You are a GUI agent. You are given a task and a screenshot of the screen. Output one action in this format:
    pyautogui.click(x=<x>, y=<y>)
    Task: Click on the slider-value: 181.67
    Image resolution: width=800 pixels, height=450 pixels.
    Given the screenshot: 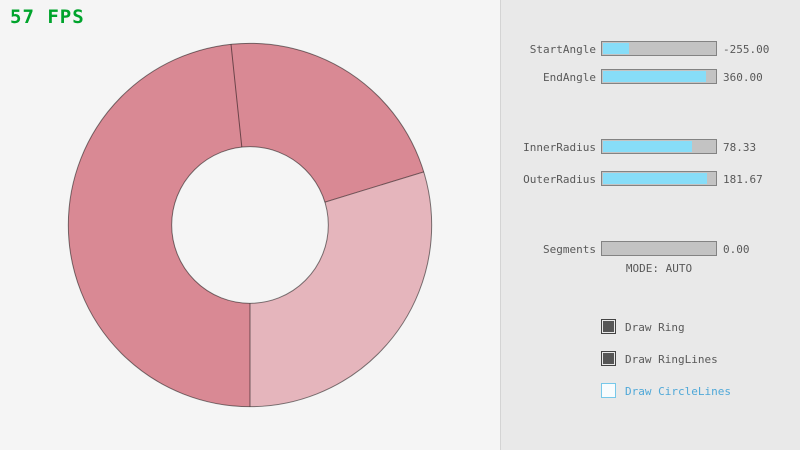 What is the action you would take?
    pyautogui.click(x=743, y=179)
    